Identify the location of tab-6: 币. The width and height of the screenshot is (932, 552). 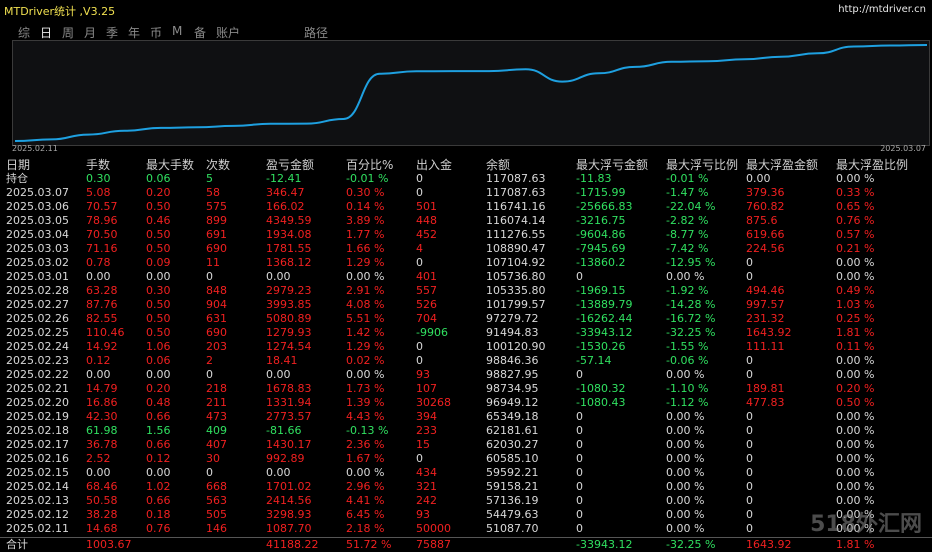
(156, 33).